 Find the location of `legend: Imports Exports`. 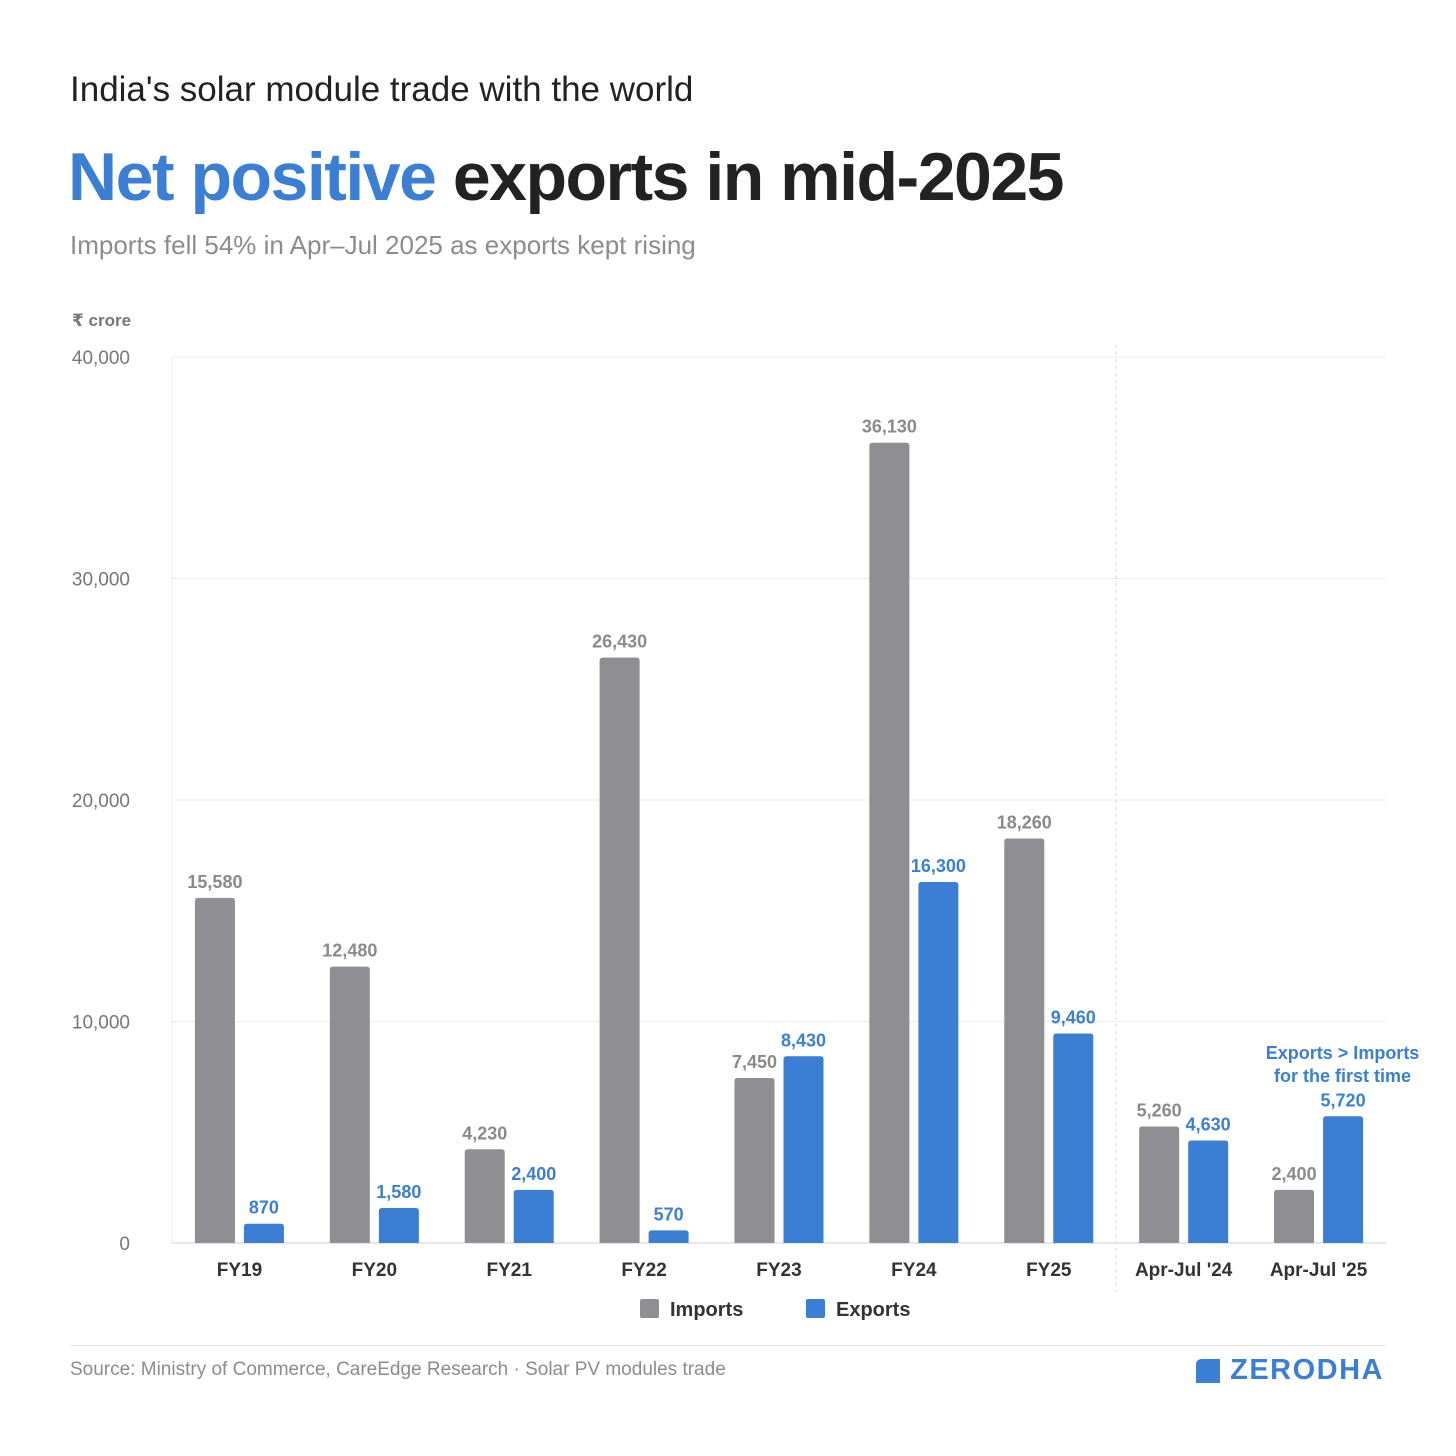

legend: Imports Exports is located at coordinates (775, 1310).